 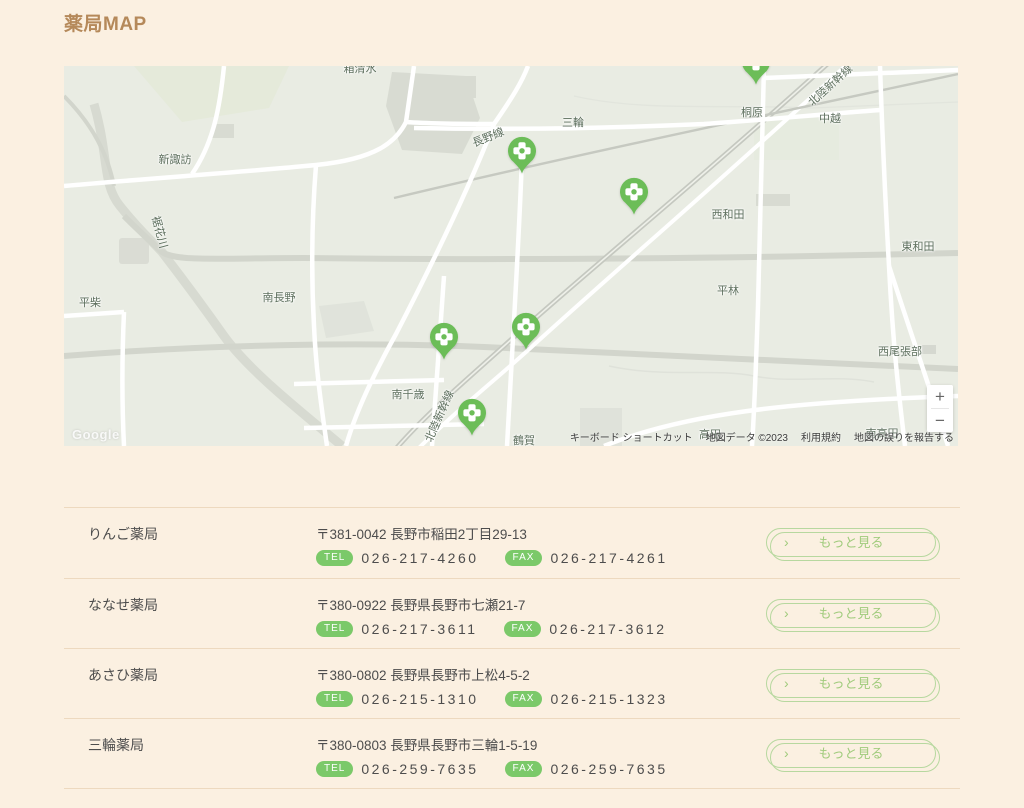 What do you see at coordinates (609, 699) in the screenshot?
I see `fax-number: 026-215-1323` at bounding box center [609, 699].